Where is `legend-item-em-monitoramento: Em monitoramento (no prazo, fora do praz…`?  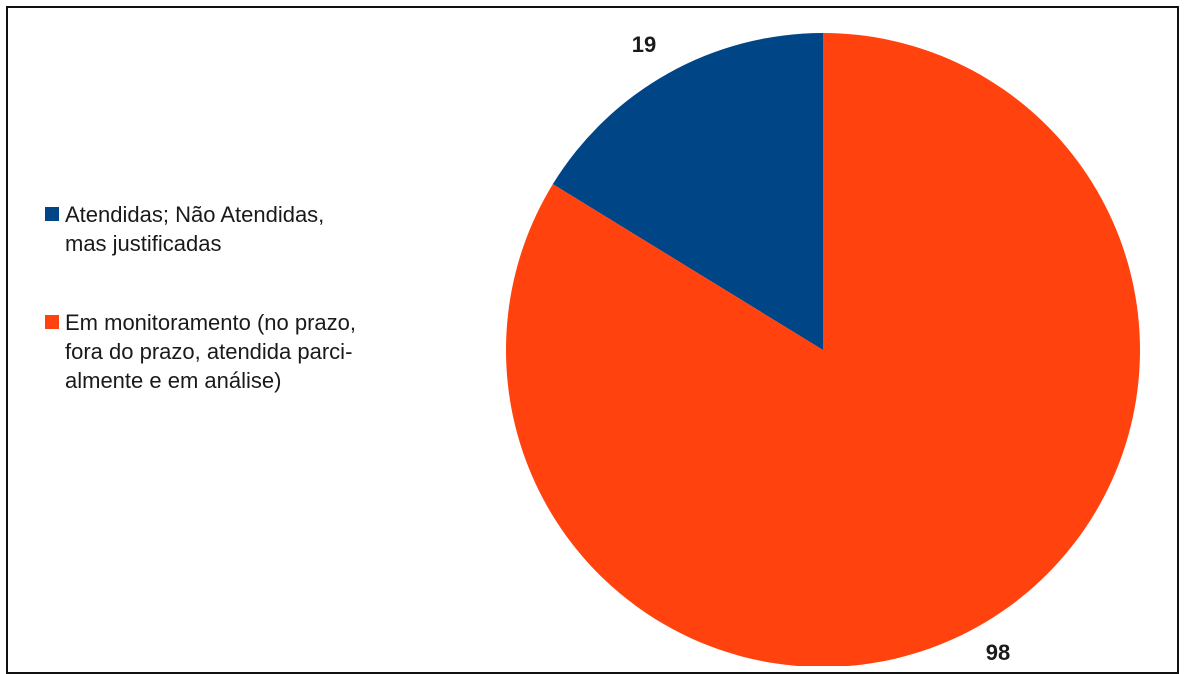
legend-item-em-monitoramento: Em monitoramento (no prazo, fora do praz… is located at coordinates (225, 351).